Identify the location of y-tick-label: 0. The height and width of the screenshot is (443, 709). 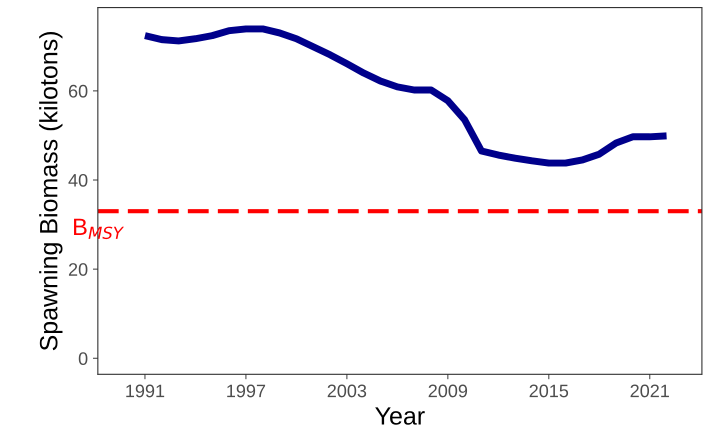
(83, 359).